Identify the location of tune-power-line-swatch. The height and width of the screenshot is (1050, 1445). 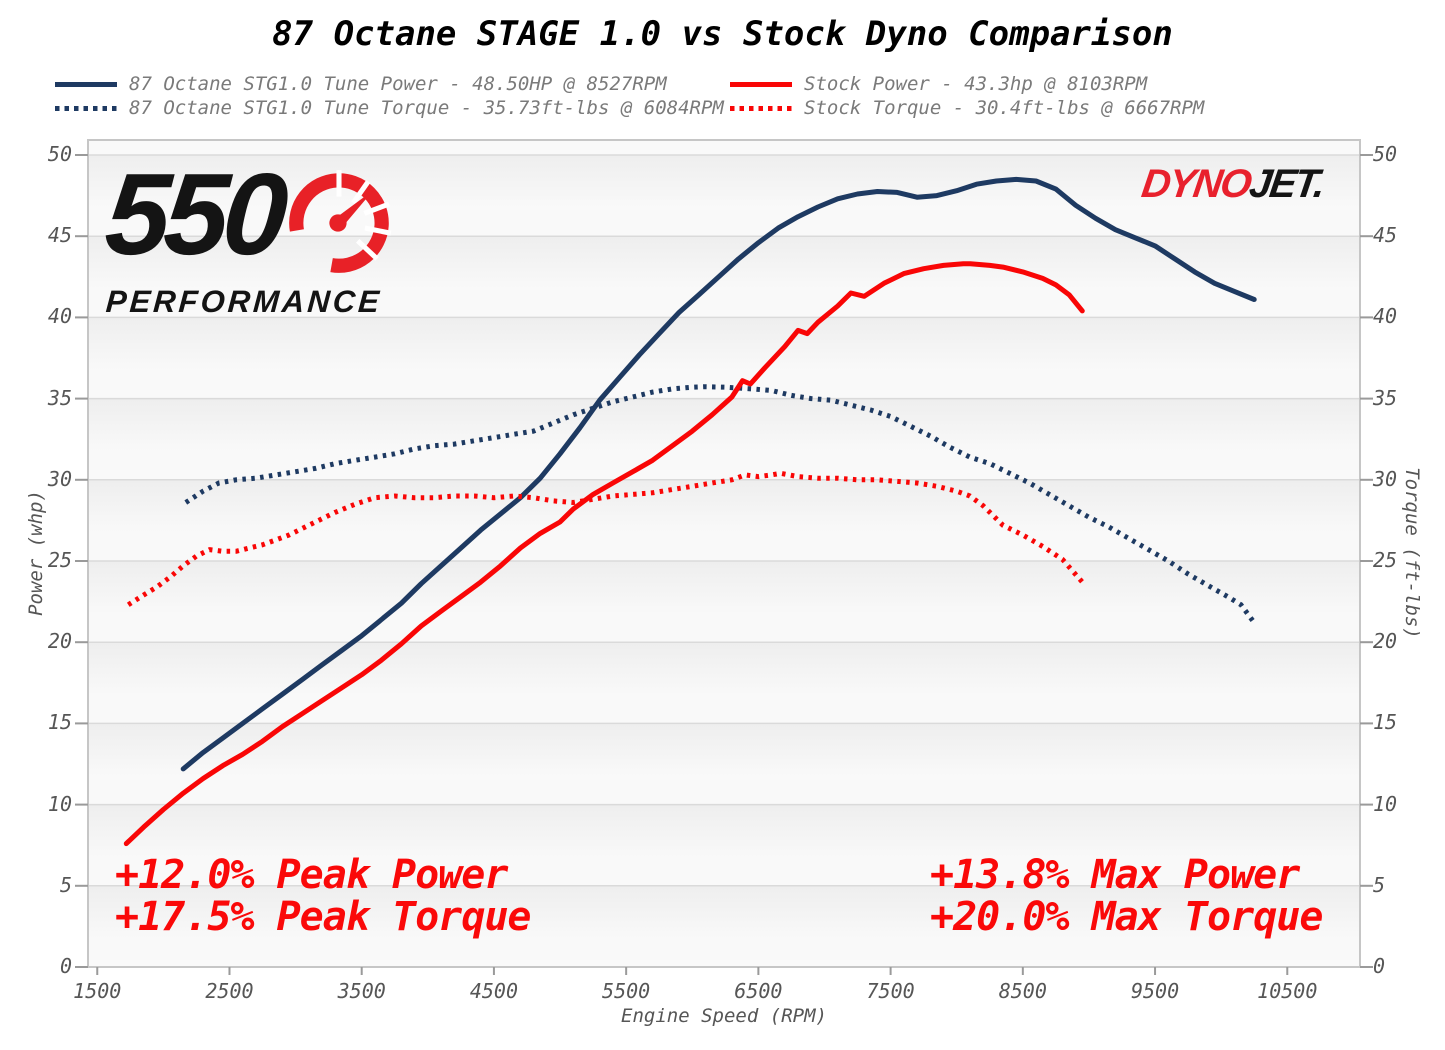
(86, 84).